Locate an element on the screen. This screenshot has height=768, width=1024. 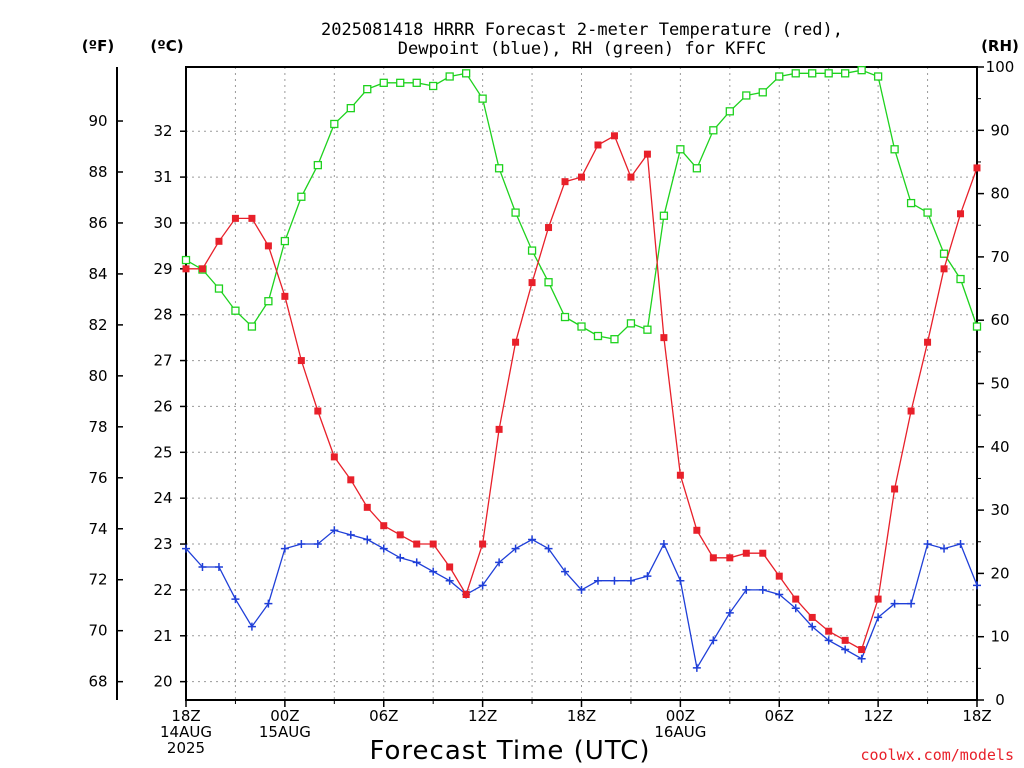
celsius-tick-label: 30 is located at coordinates (162, 223).